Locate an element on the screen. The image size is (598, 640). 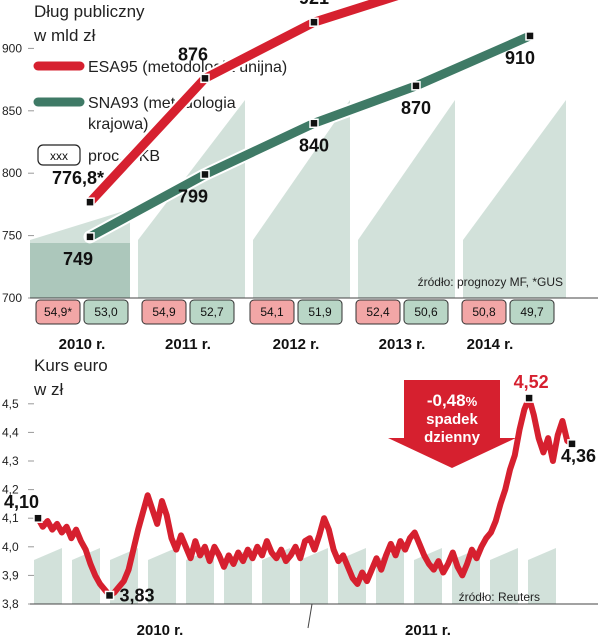
sna93-value-label: 870 is located at coordinates (416, 108).